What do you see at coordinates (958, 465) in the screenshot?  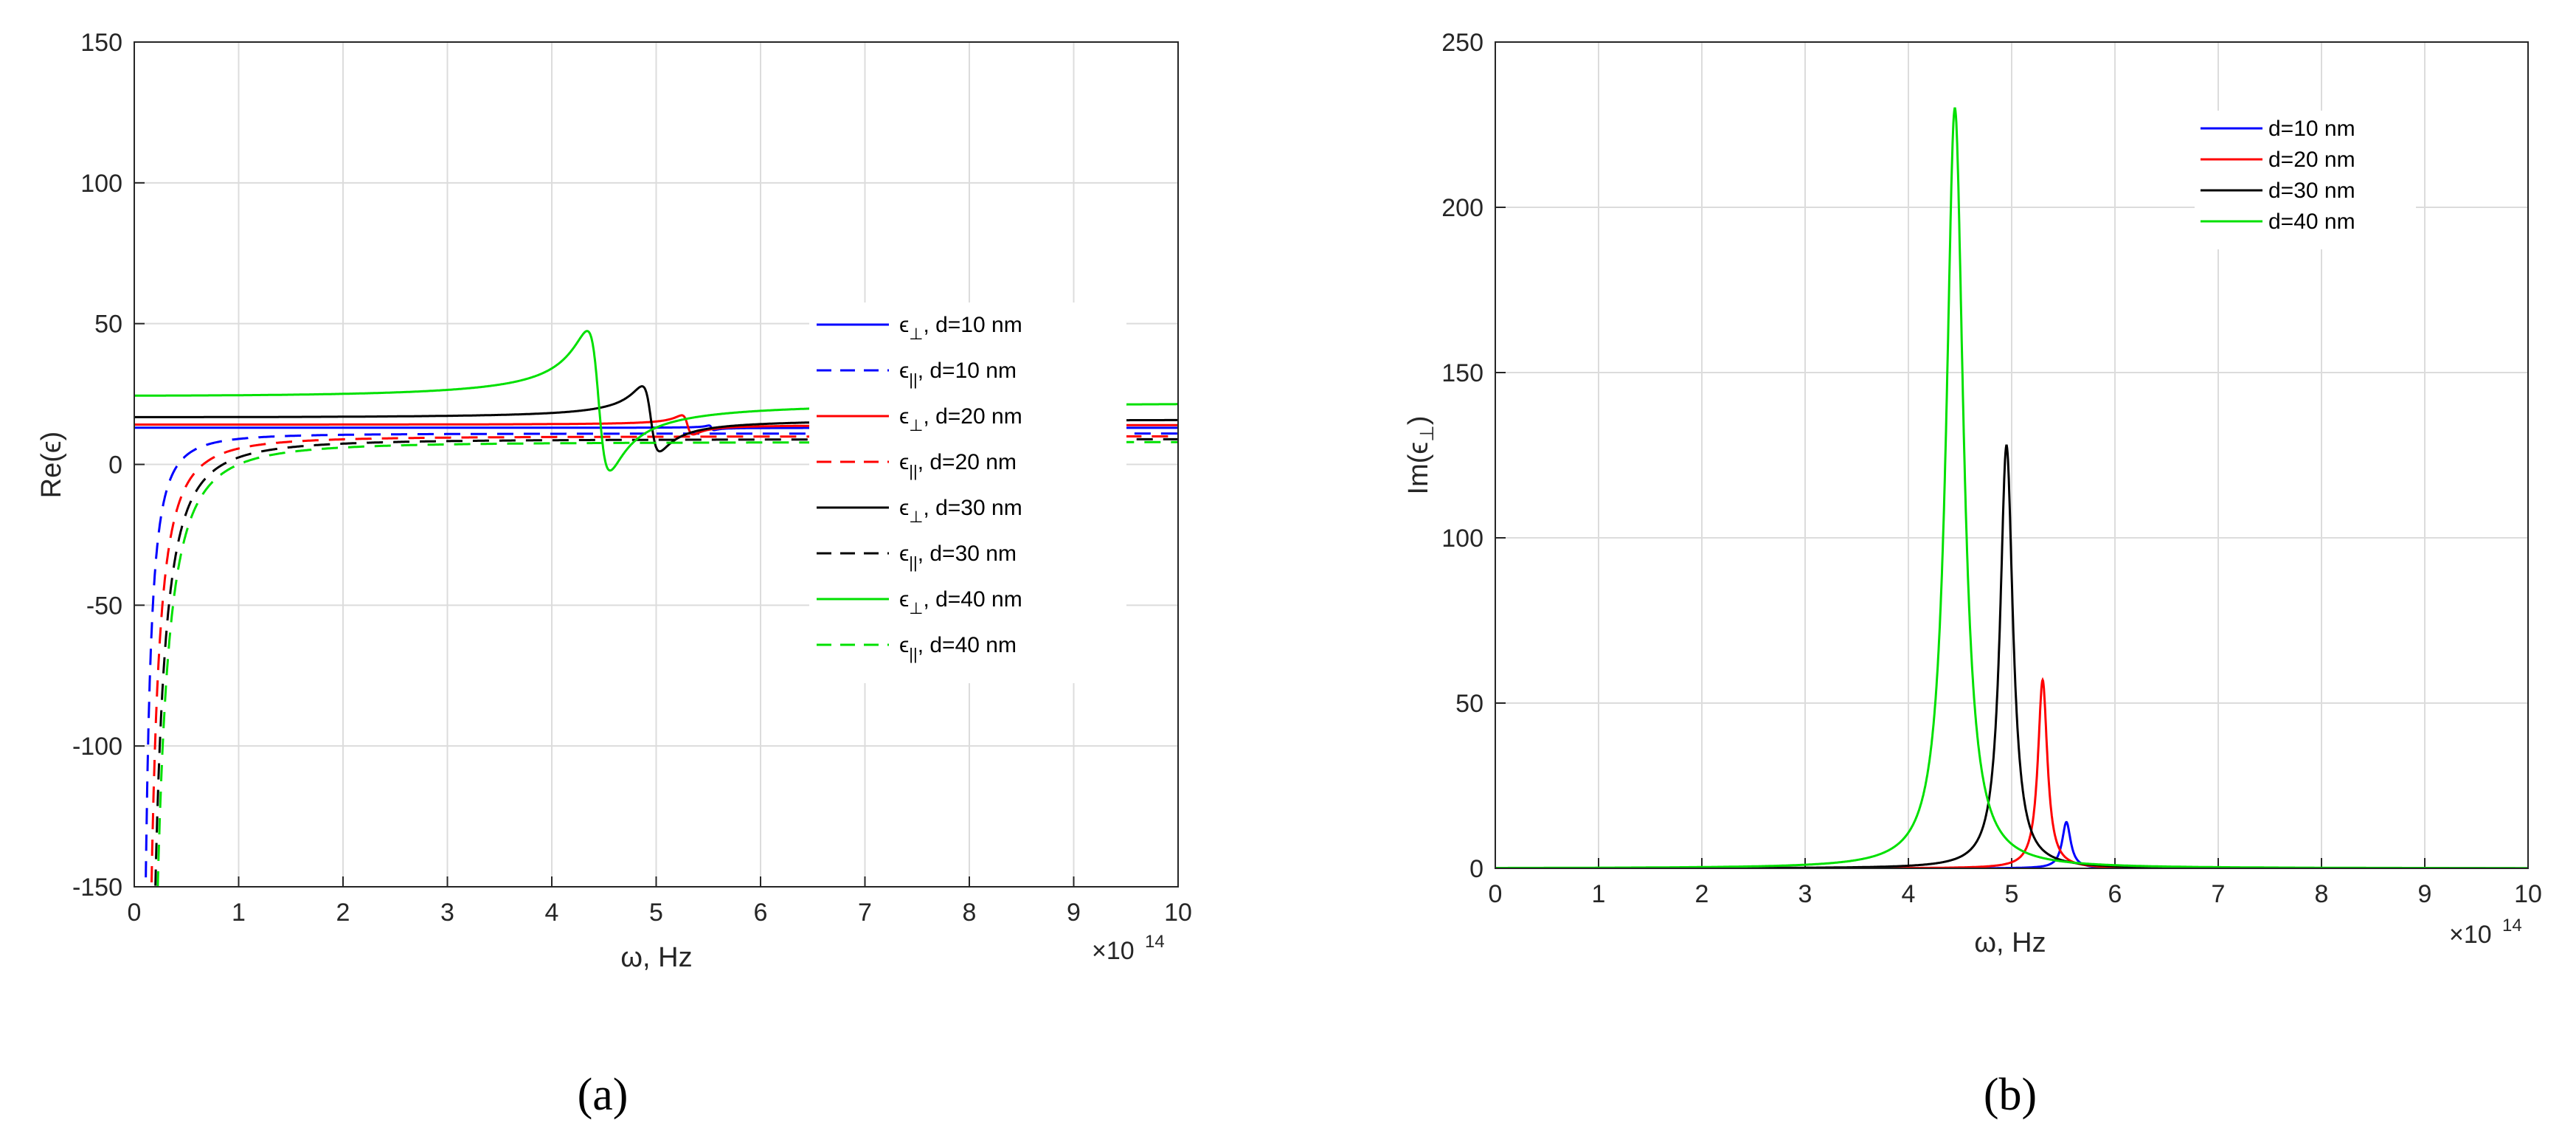 I see `legend-a-entry: ϵ||, d=20 nm` at bounding box center [958, 465].